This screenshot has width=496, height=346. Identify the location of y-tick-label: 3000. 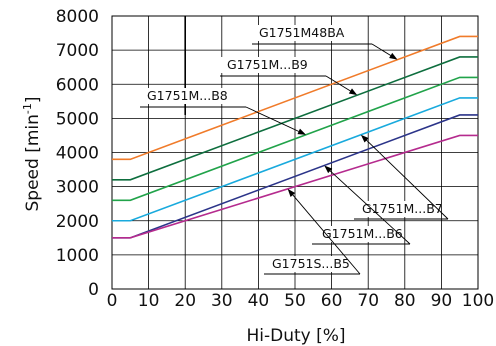
(77, 188).